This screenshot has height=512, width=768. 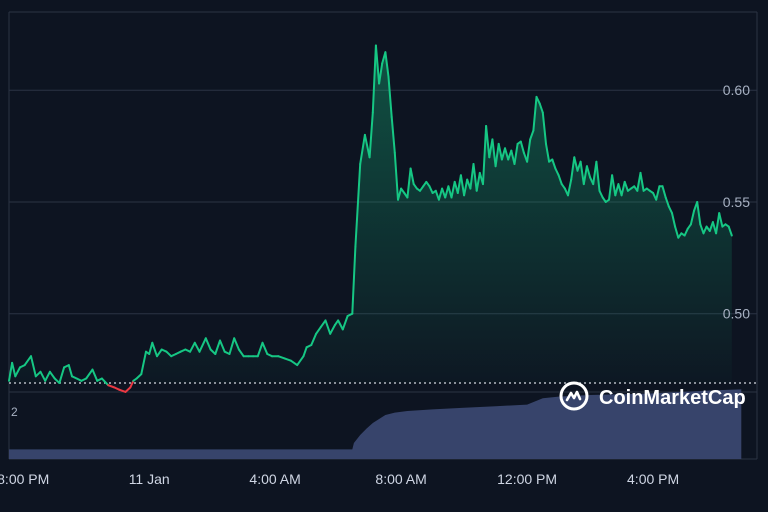 I want to click on coinmarketcap-watermark: CoinMarketCap, so click(x=652, y=396).